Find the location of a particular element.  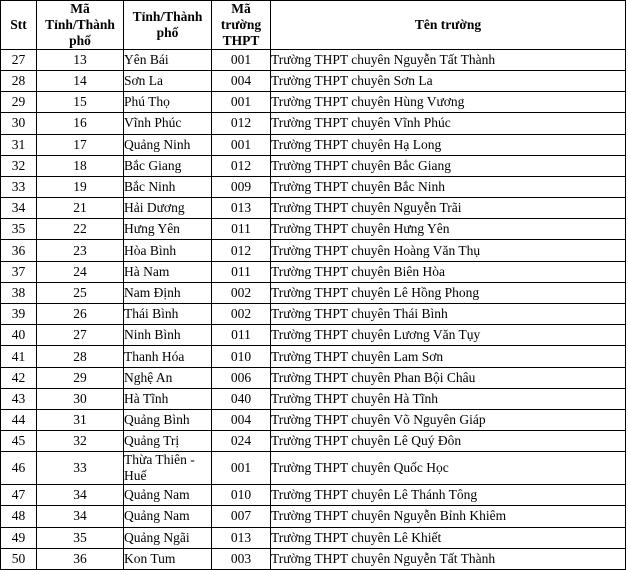

cell-stt: 33 is located at coordinates (18, 187).